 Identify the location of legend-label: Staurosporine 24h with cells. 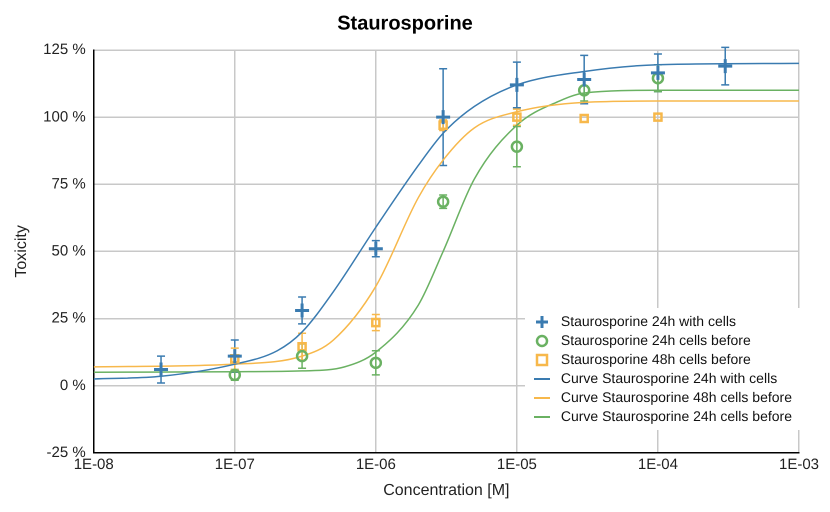
(648, 321).